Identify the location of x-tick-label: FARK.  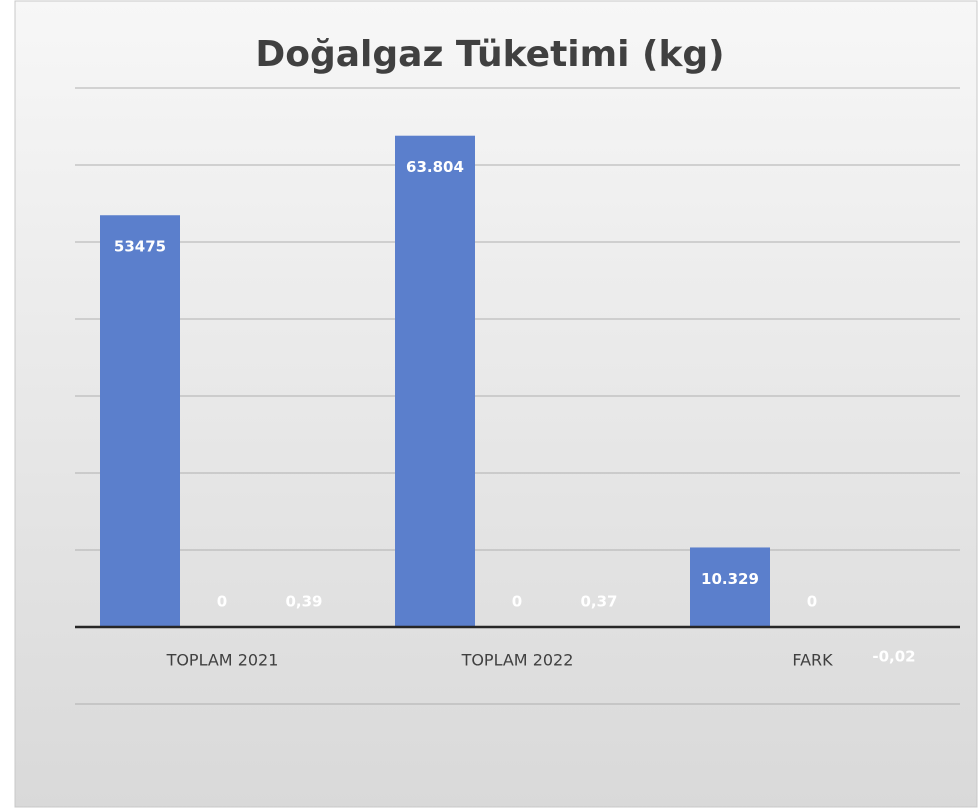
(812, 660).